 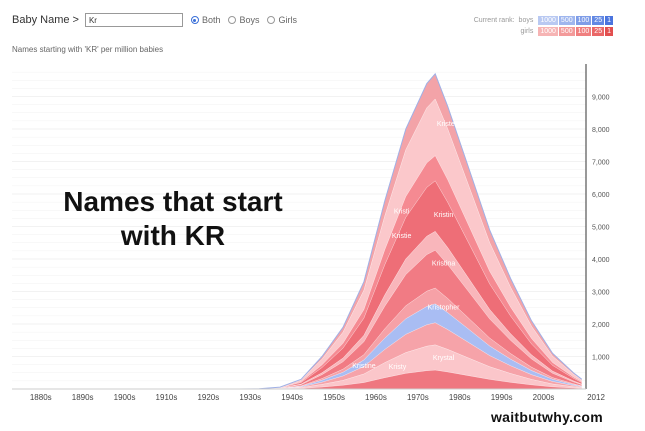 I want to click on x-tick-label: 1910s, so click(x=167, y=397).